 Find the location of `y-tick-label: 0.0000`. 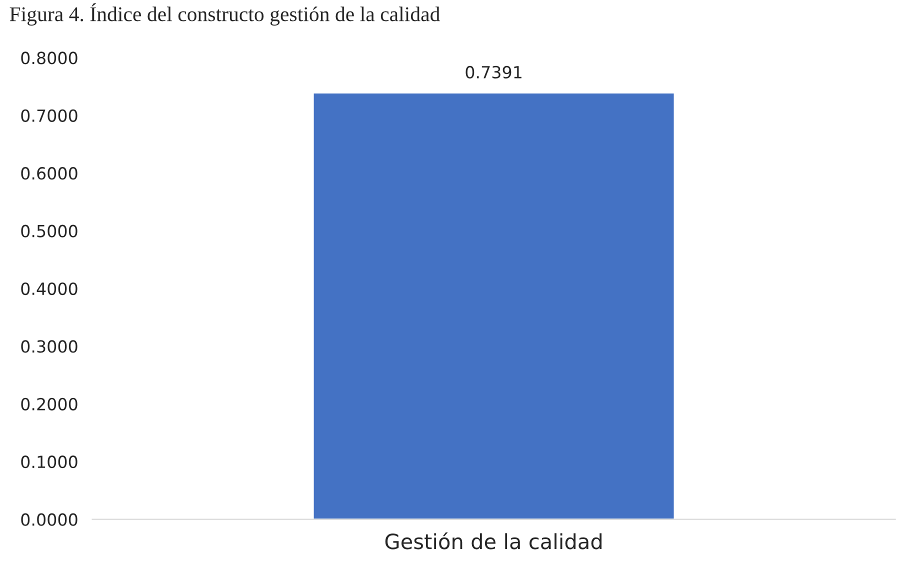

y-tick-label: 0.0000 is located at coordinates (49, 519).